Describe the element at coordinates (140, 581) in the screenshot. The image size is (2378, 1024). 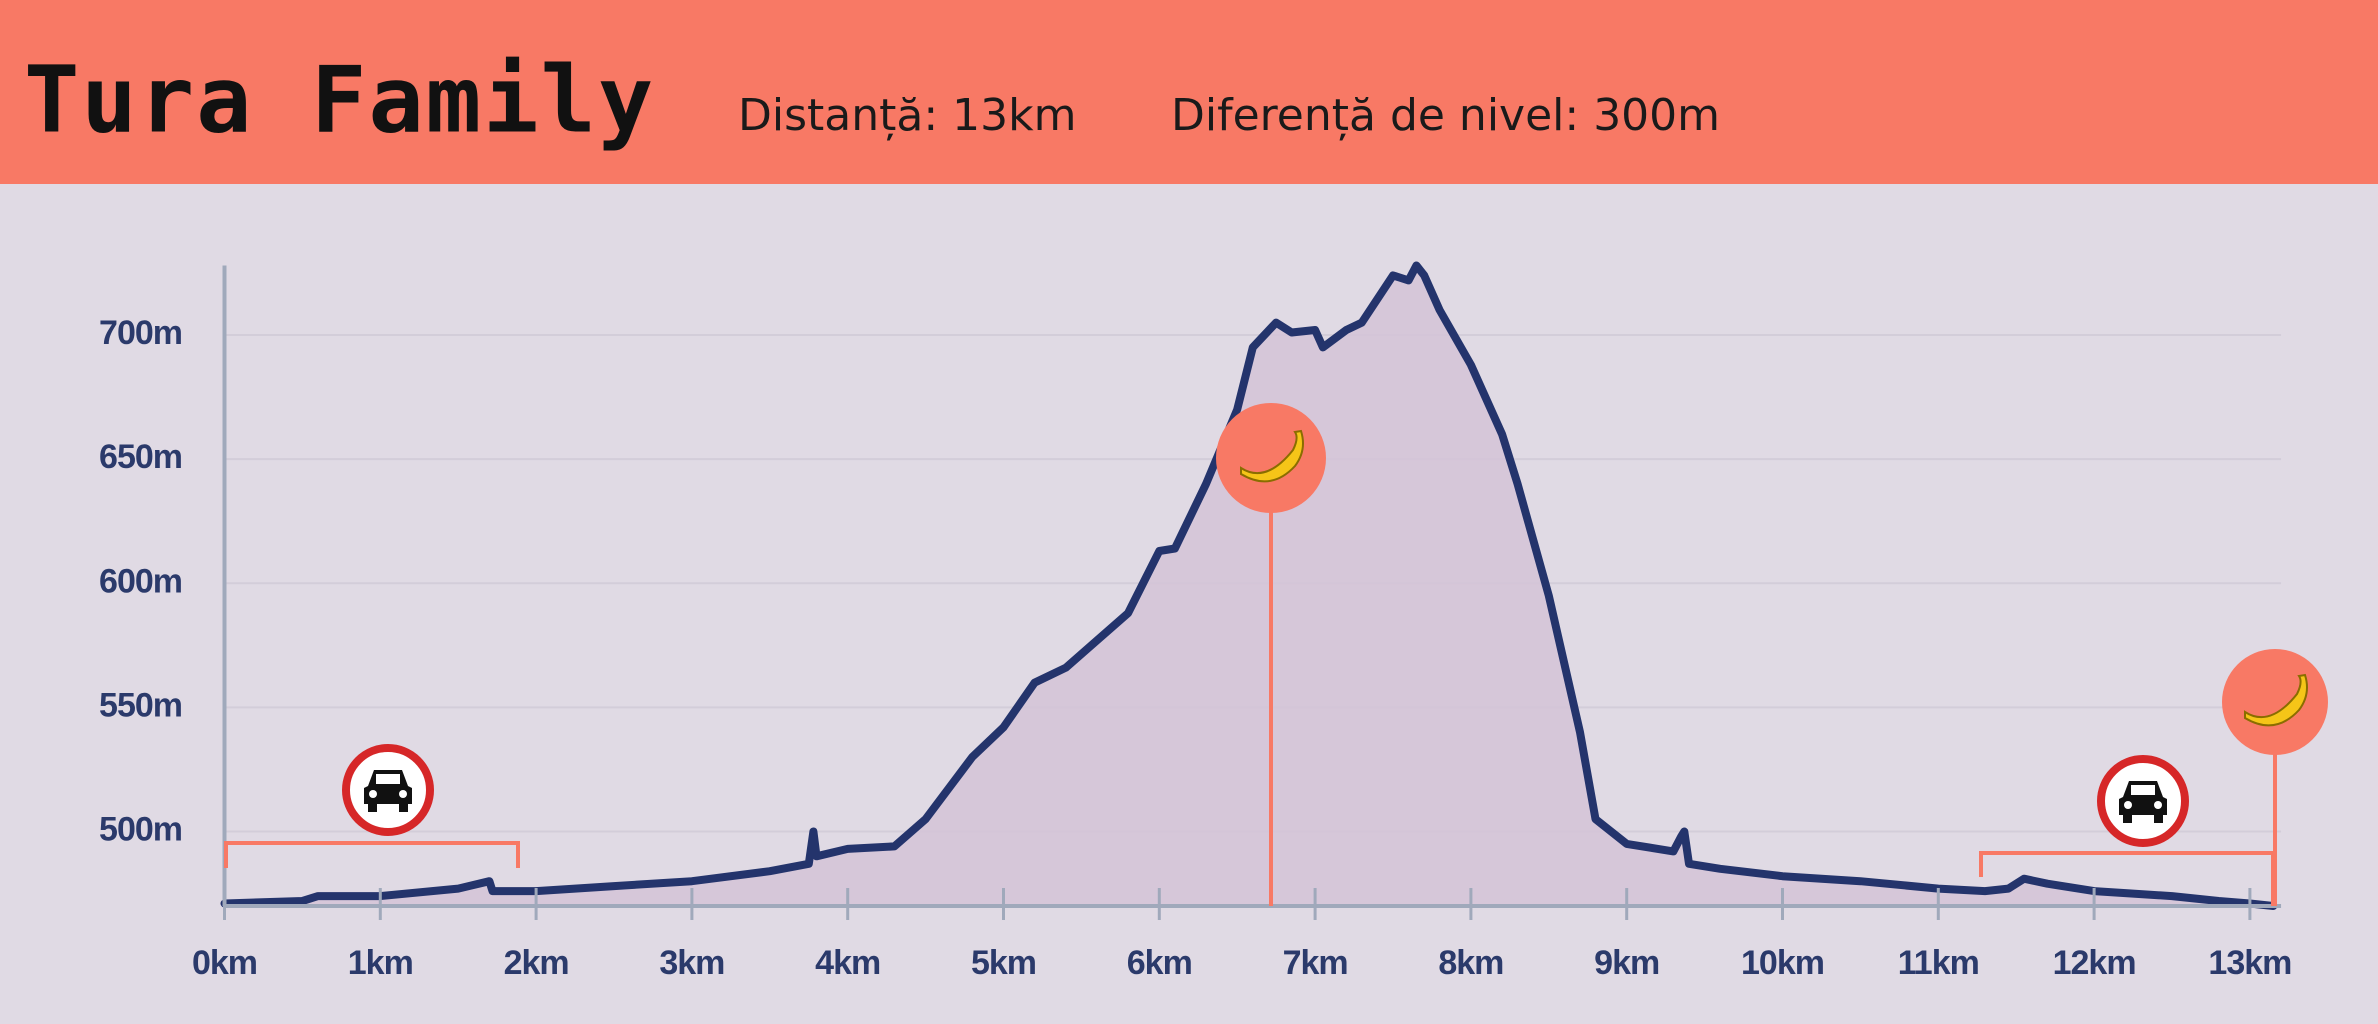
I see `y-tick-label: 600m` at that location.